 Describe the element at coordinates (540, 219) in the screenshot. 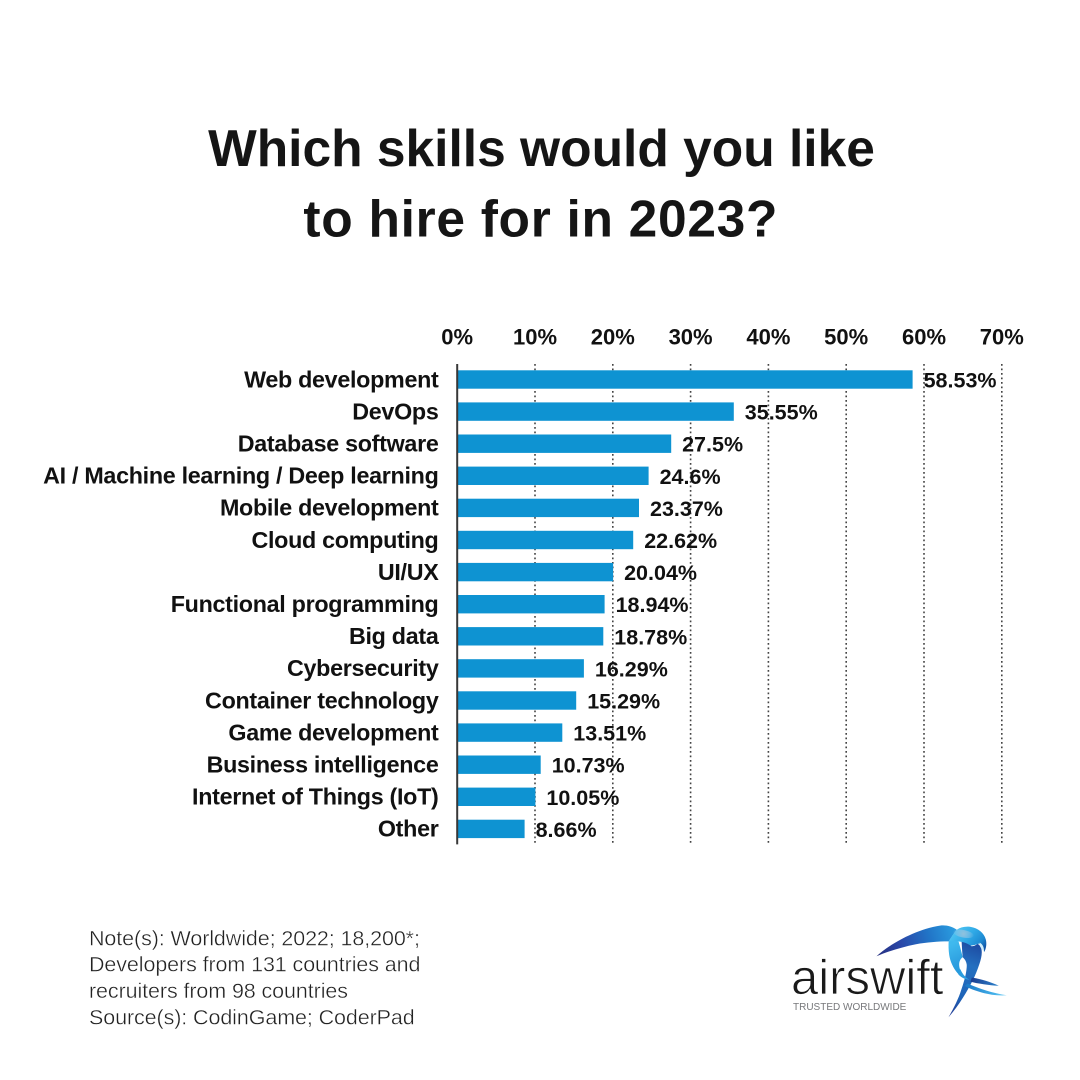

I see `svg-text: to hire for in 2023?` at that location.